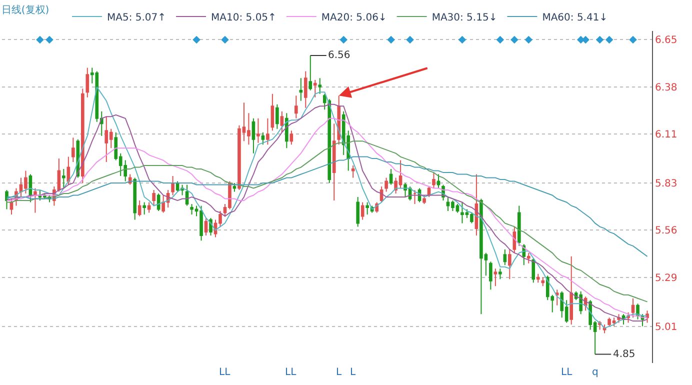 This screenshot has height=385, width=692. I want to click on legend-label: MA30: 5.15↓, so click(465, 18).